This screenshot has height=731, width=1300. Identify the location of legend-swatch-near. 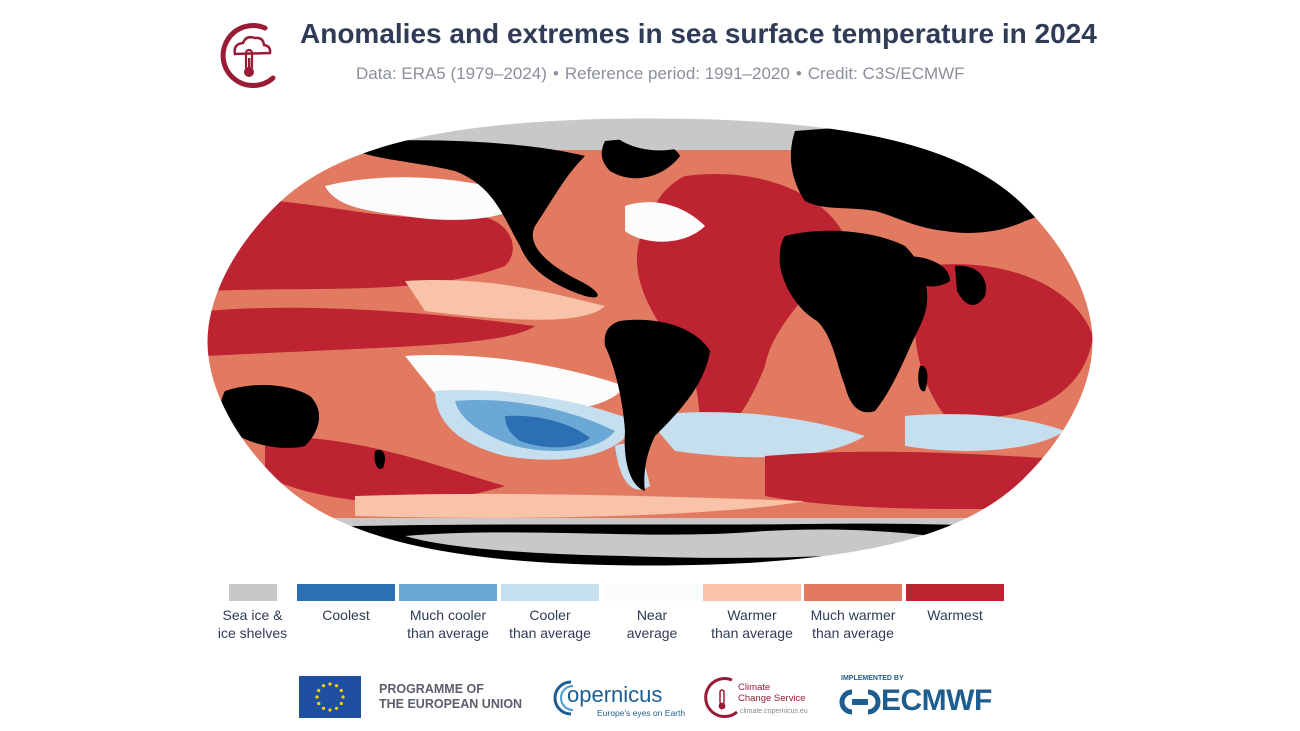
(652, 592).